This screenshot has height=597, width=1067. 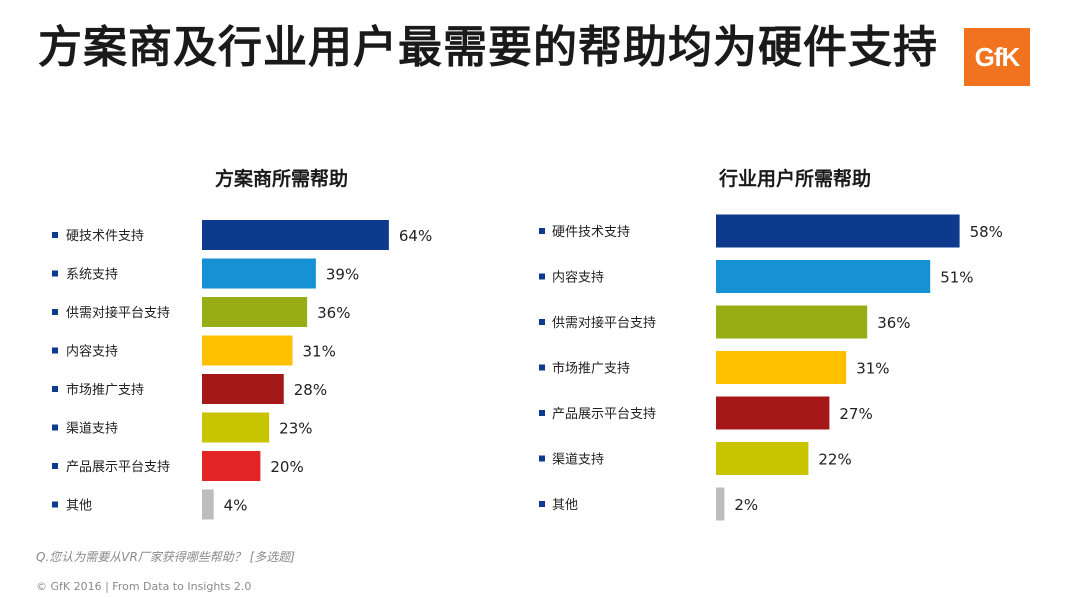 What do you see at coordinates (986, 232) in the screenshot?
I see `value-label: 58%` at bounding box center [986, 232].